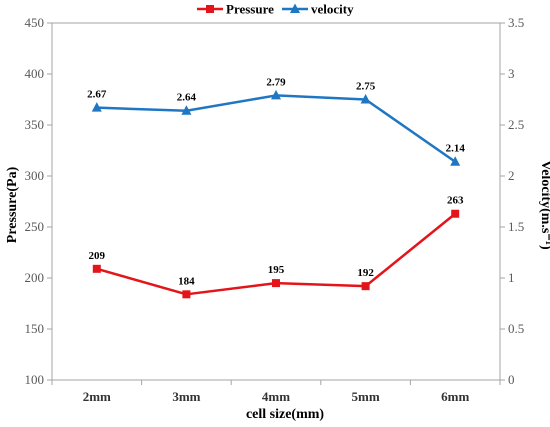  Describe the element at coordinates (455, 201) in the screenshot. I see `data-label: 263` at that location.